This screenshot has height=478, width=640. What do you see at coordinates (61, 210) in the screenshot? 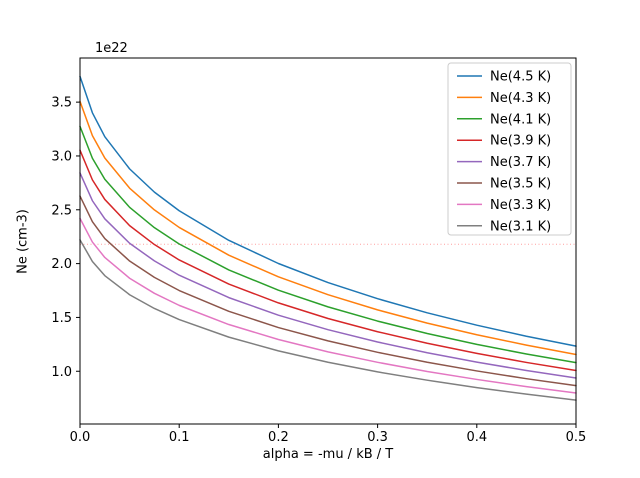
I see `y-tick-label: 2.5` at bounding box center [61, 210].